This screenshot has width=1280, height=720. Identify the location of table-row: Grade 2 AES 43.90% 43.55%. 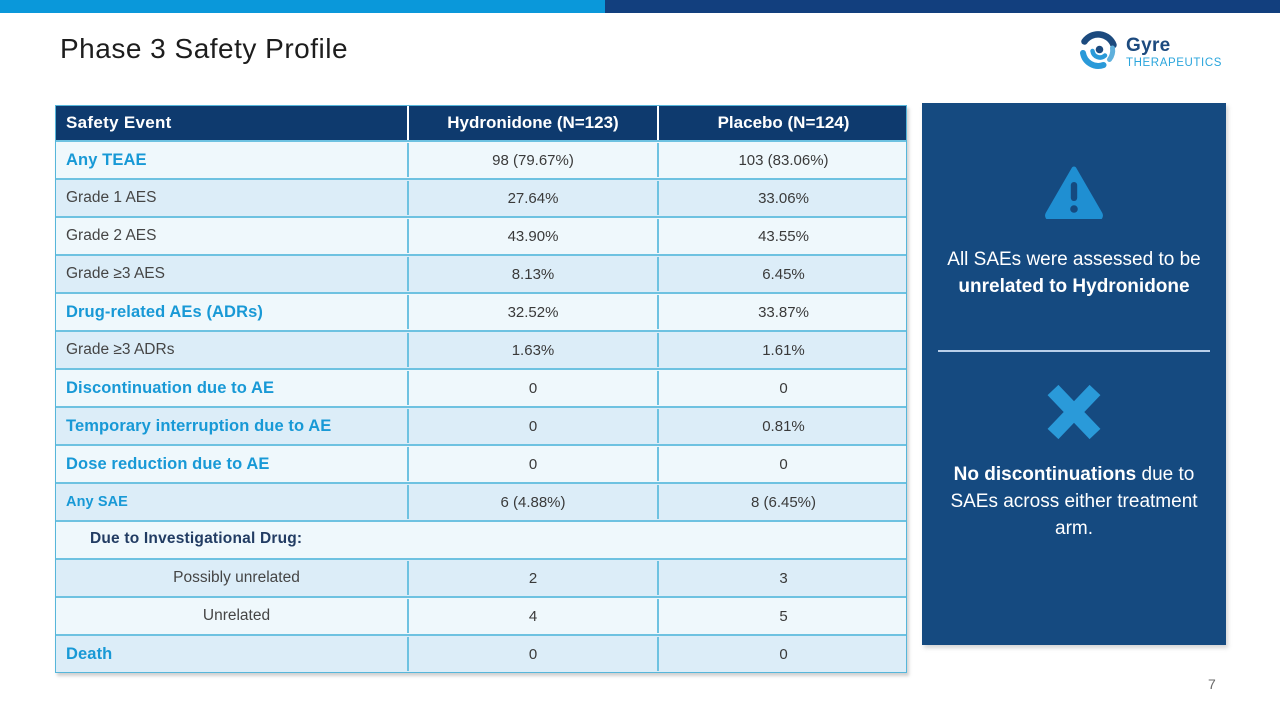
(481, 235).